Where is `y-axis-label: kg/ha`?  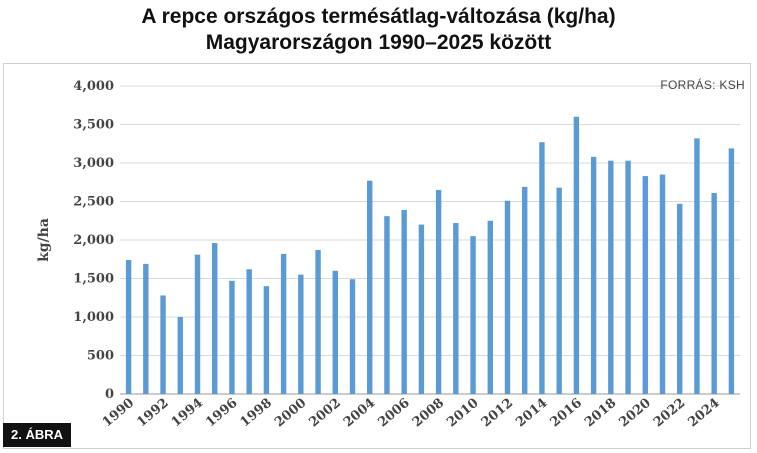
y-axis-label: kg/ha is located at coordinates (44, 240).